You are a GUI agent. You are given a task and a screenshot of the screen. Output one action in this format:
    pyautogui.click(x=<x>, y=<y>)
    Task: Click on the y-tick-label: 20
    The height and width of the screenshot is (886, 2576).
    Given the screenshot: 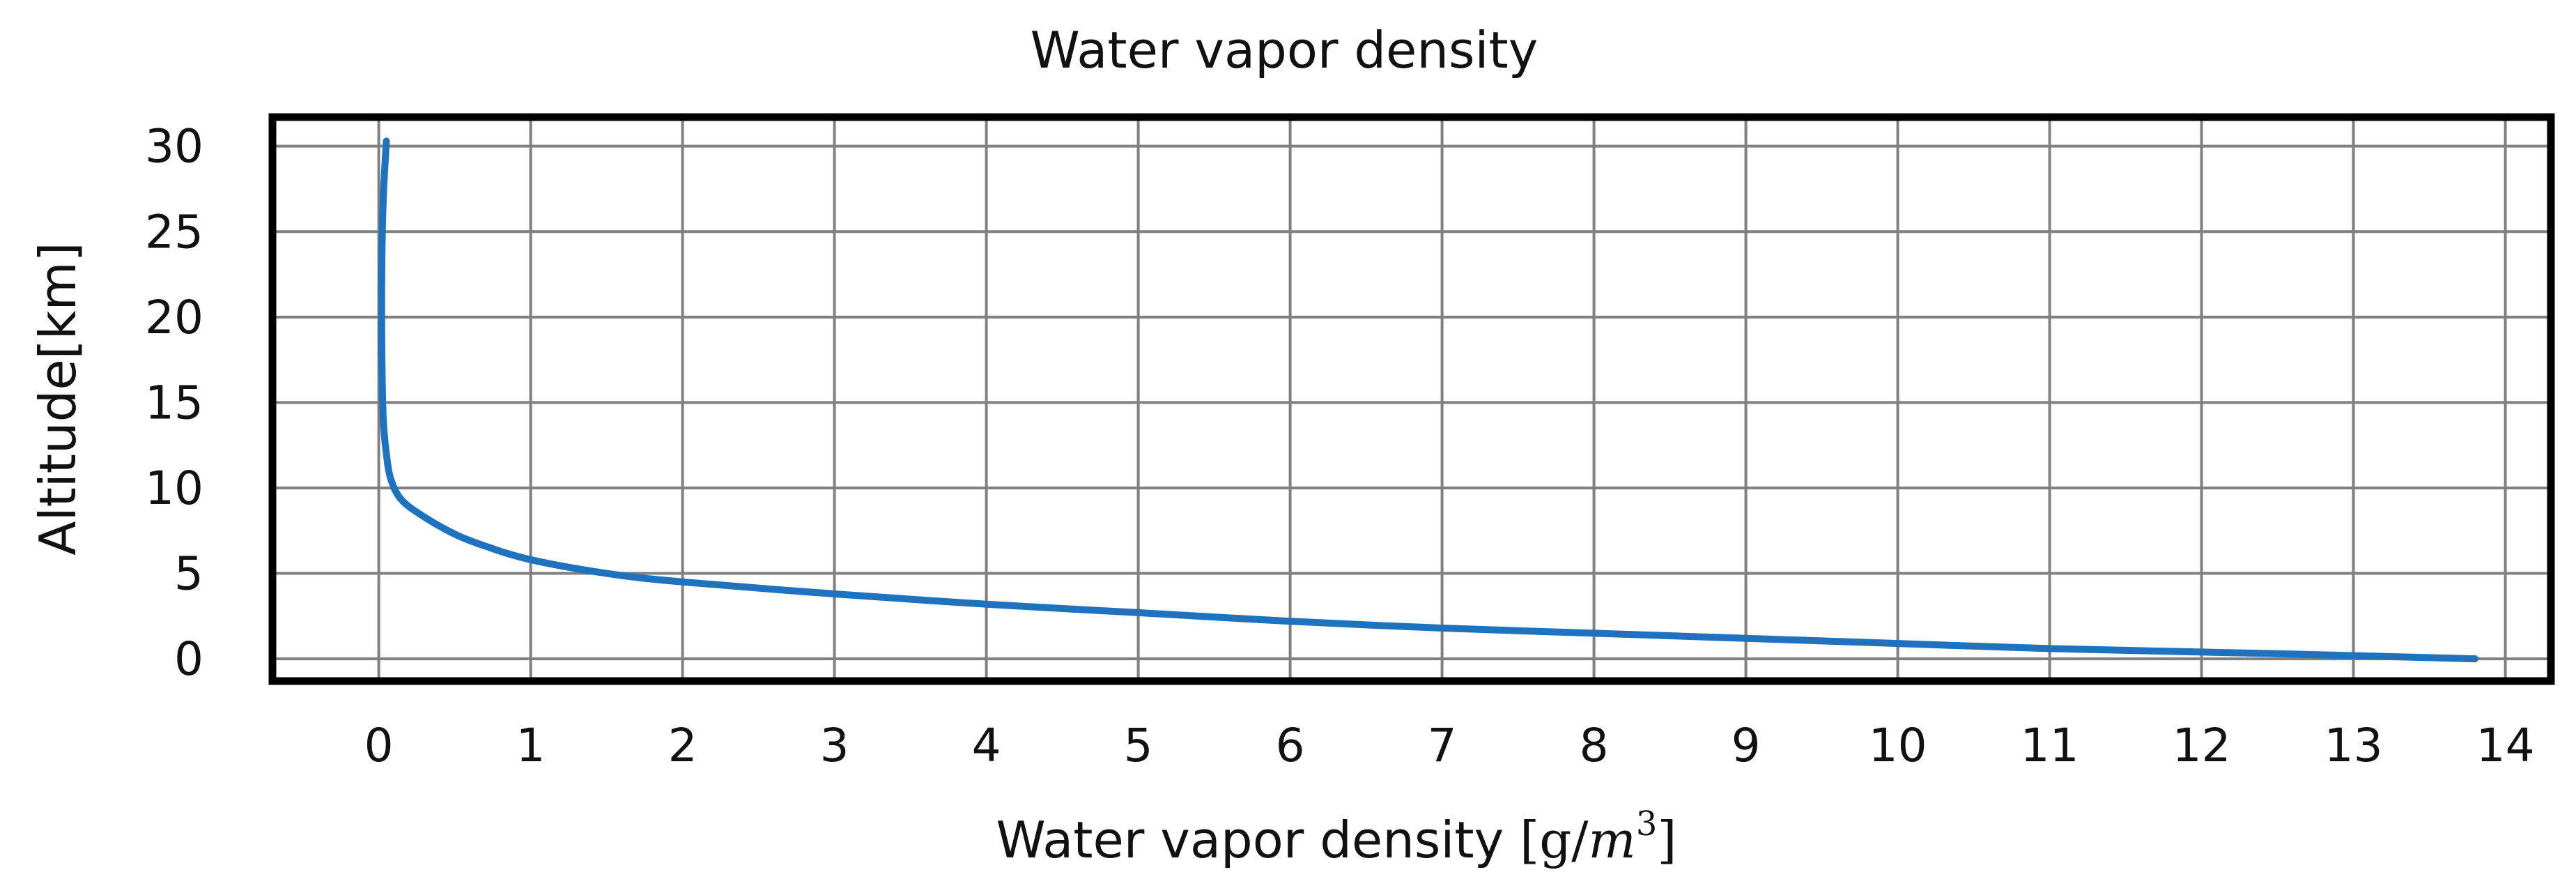 What is the action you would take?
    pyautogui.click(x=174, y=318)
    